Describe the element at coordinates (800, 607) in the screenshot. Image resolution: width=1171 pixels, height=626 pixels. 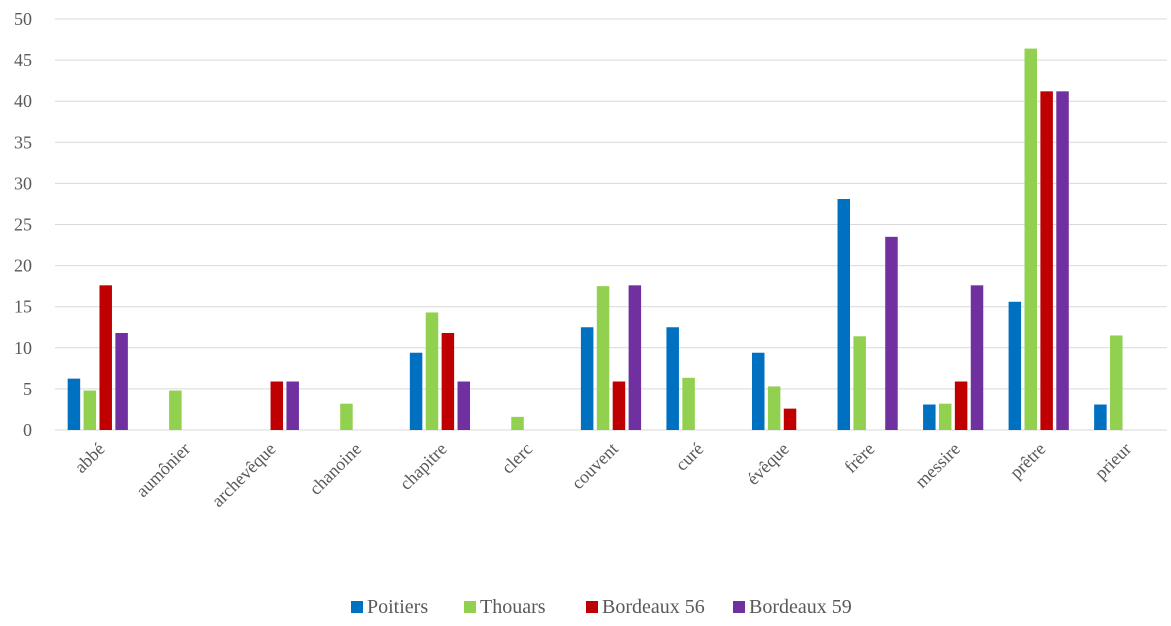
I see `legend-label: Bordeaux 59` at that location.